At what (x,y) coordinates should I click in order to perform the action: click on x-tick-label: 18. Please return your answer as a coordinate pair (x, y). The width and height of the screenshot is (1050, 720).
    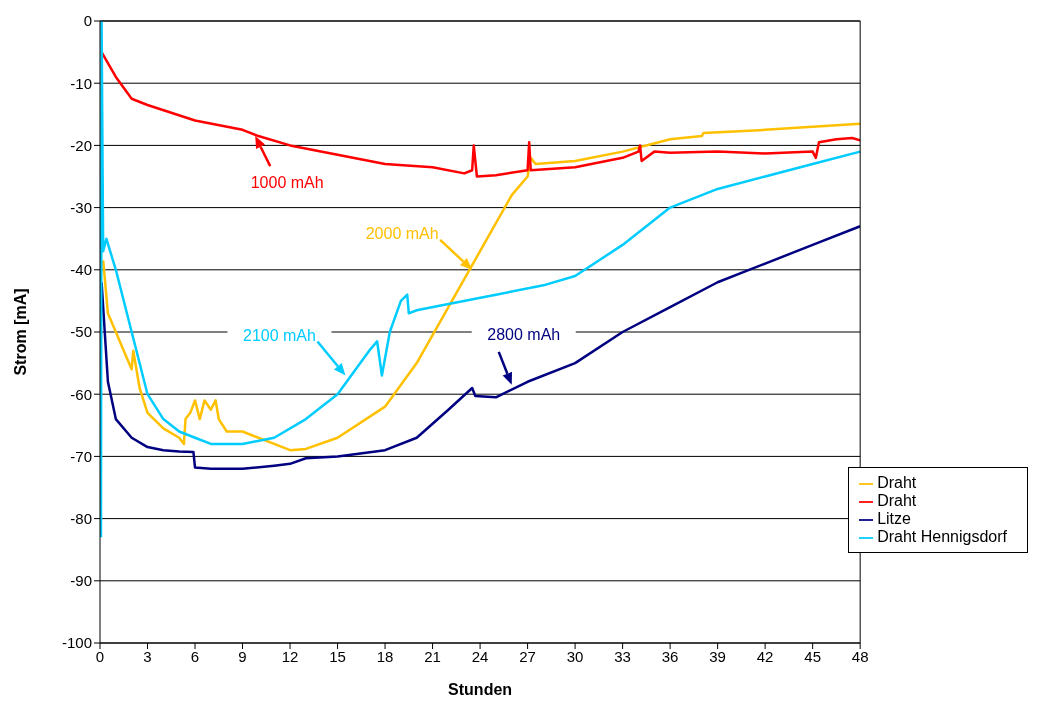
    Looking at the image, I should click on (385, 656).